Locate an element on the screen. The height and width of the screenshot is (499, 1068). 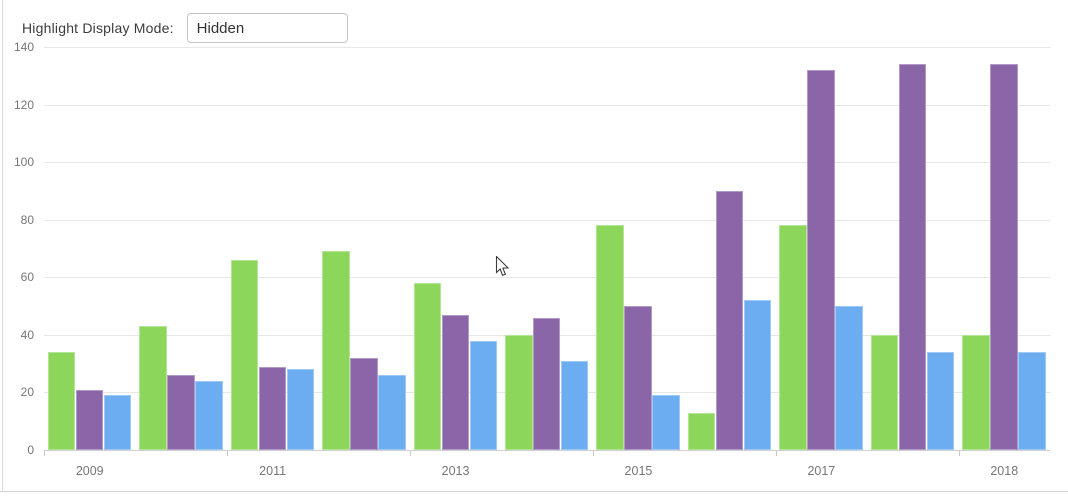
panel-bottom-divider is located at coordinates (534, 491).